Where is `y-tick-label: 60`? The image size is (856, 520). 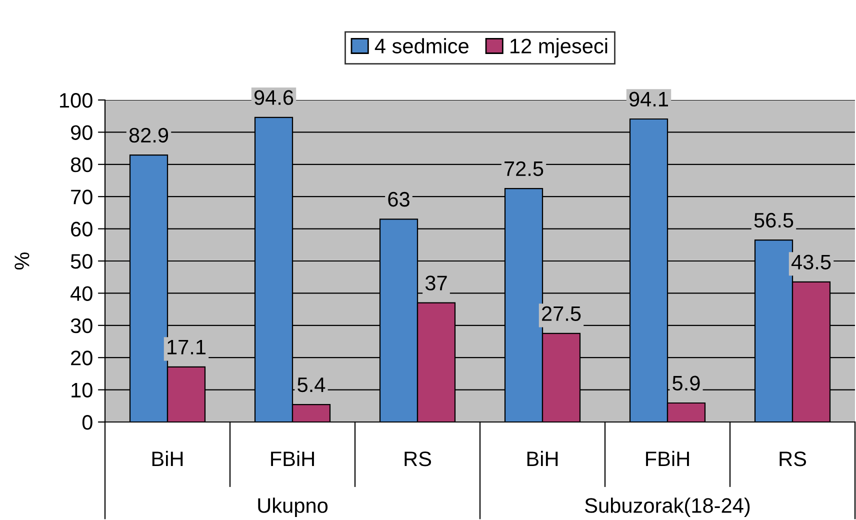 y-tick-label: 60 is located at coordinates (81, 229).